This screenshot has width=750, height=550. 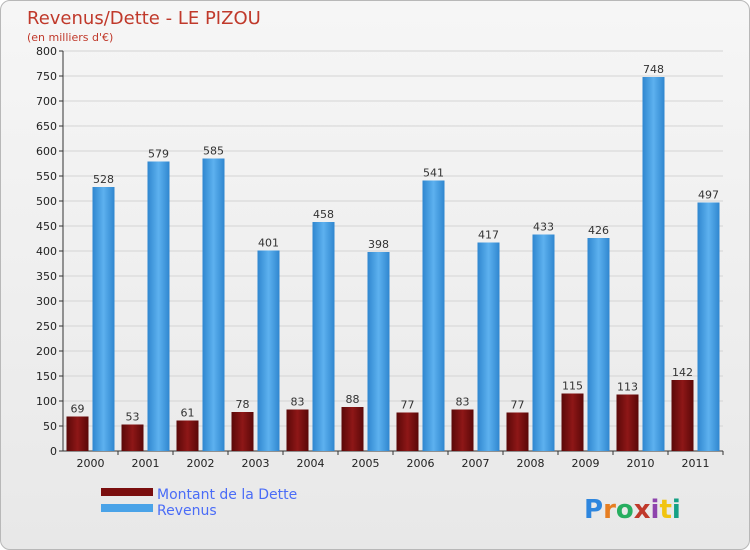 What do you see at coordinates (378, 244) in the screenshot?
I see `value-label-revenus: 398` at bounding box center [378, 244].